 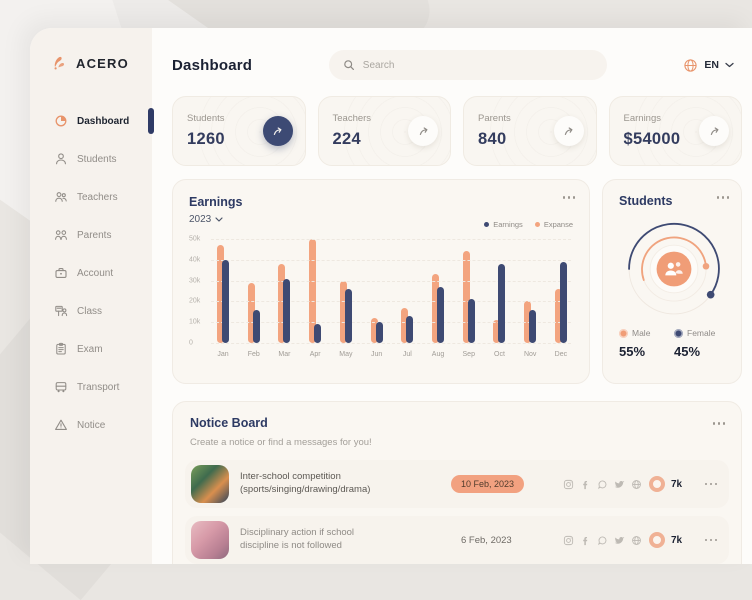 What do you see at coordinates (632, 351) in the screenshot?
I see `male-value: 55%` at bounding box center [632, 351].